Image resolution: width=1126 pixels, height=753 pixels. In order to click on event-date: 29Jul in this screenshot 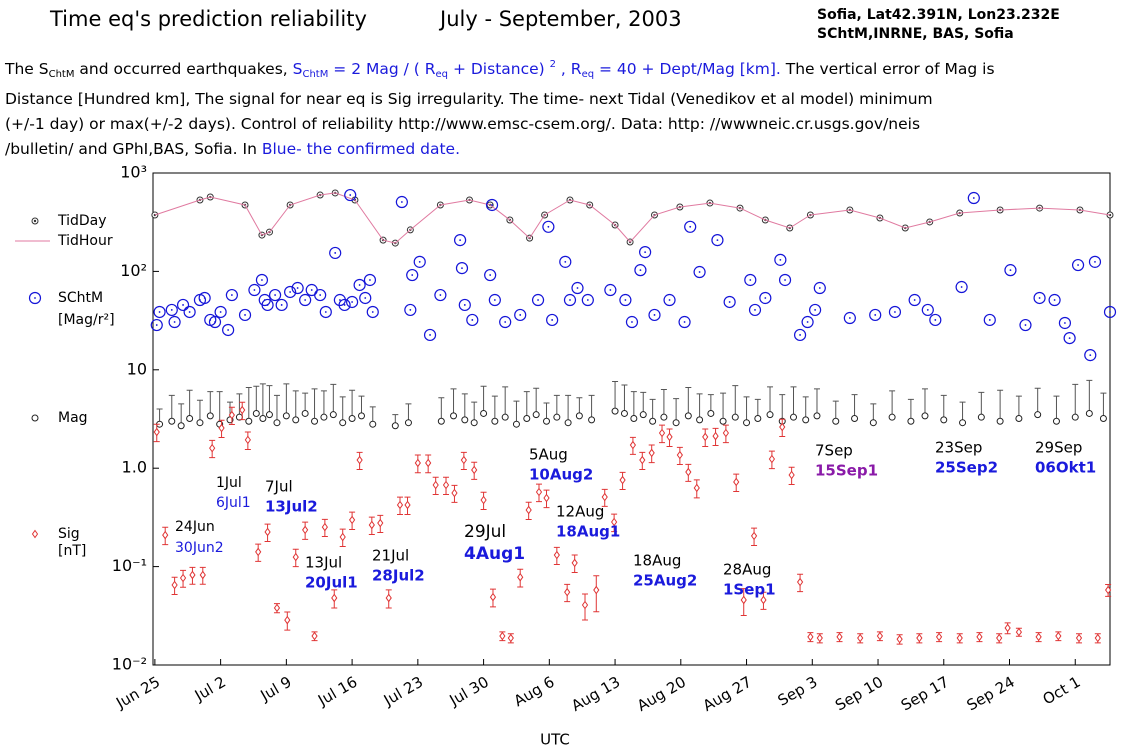, I will do `click(485, 532)`.